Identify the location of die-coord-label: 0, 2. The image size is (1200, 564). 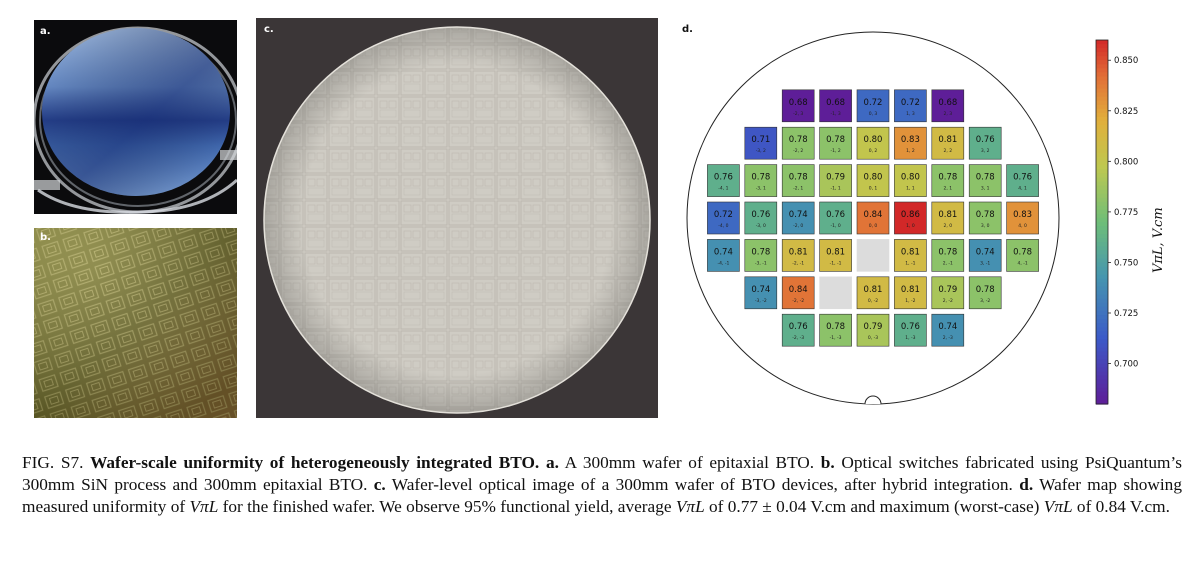
(873, 151).